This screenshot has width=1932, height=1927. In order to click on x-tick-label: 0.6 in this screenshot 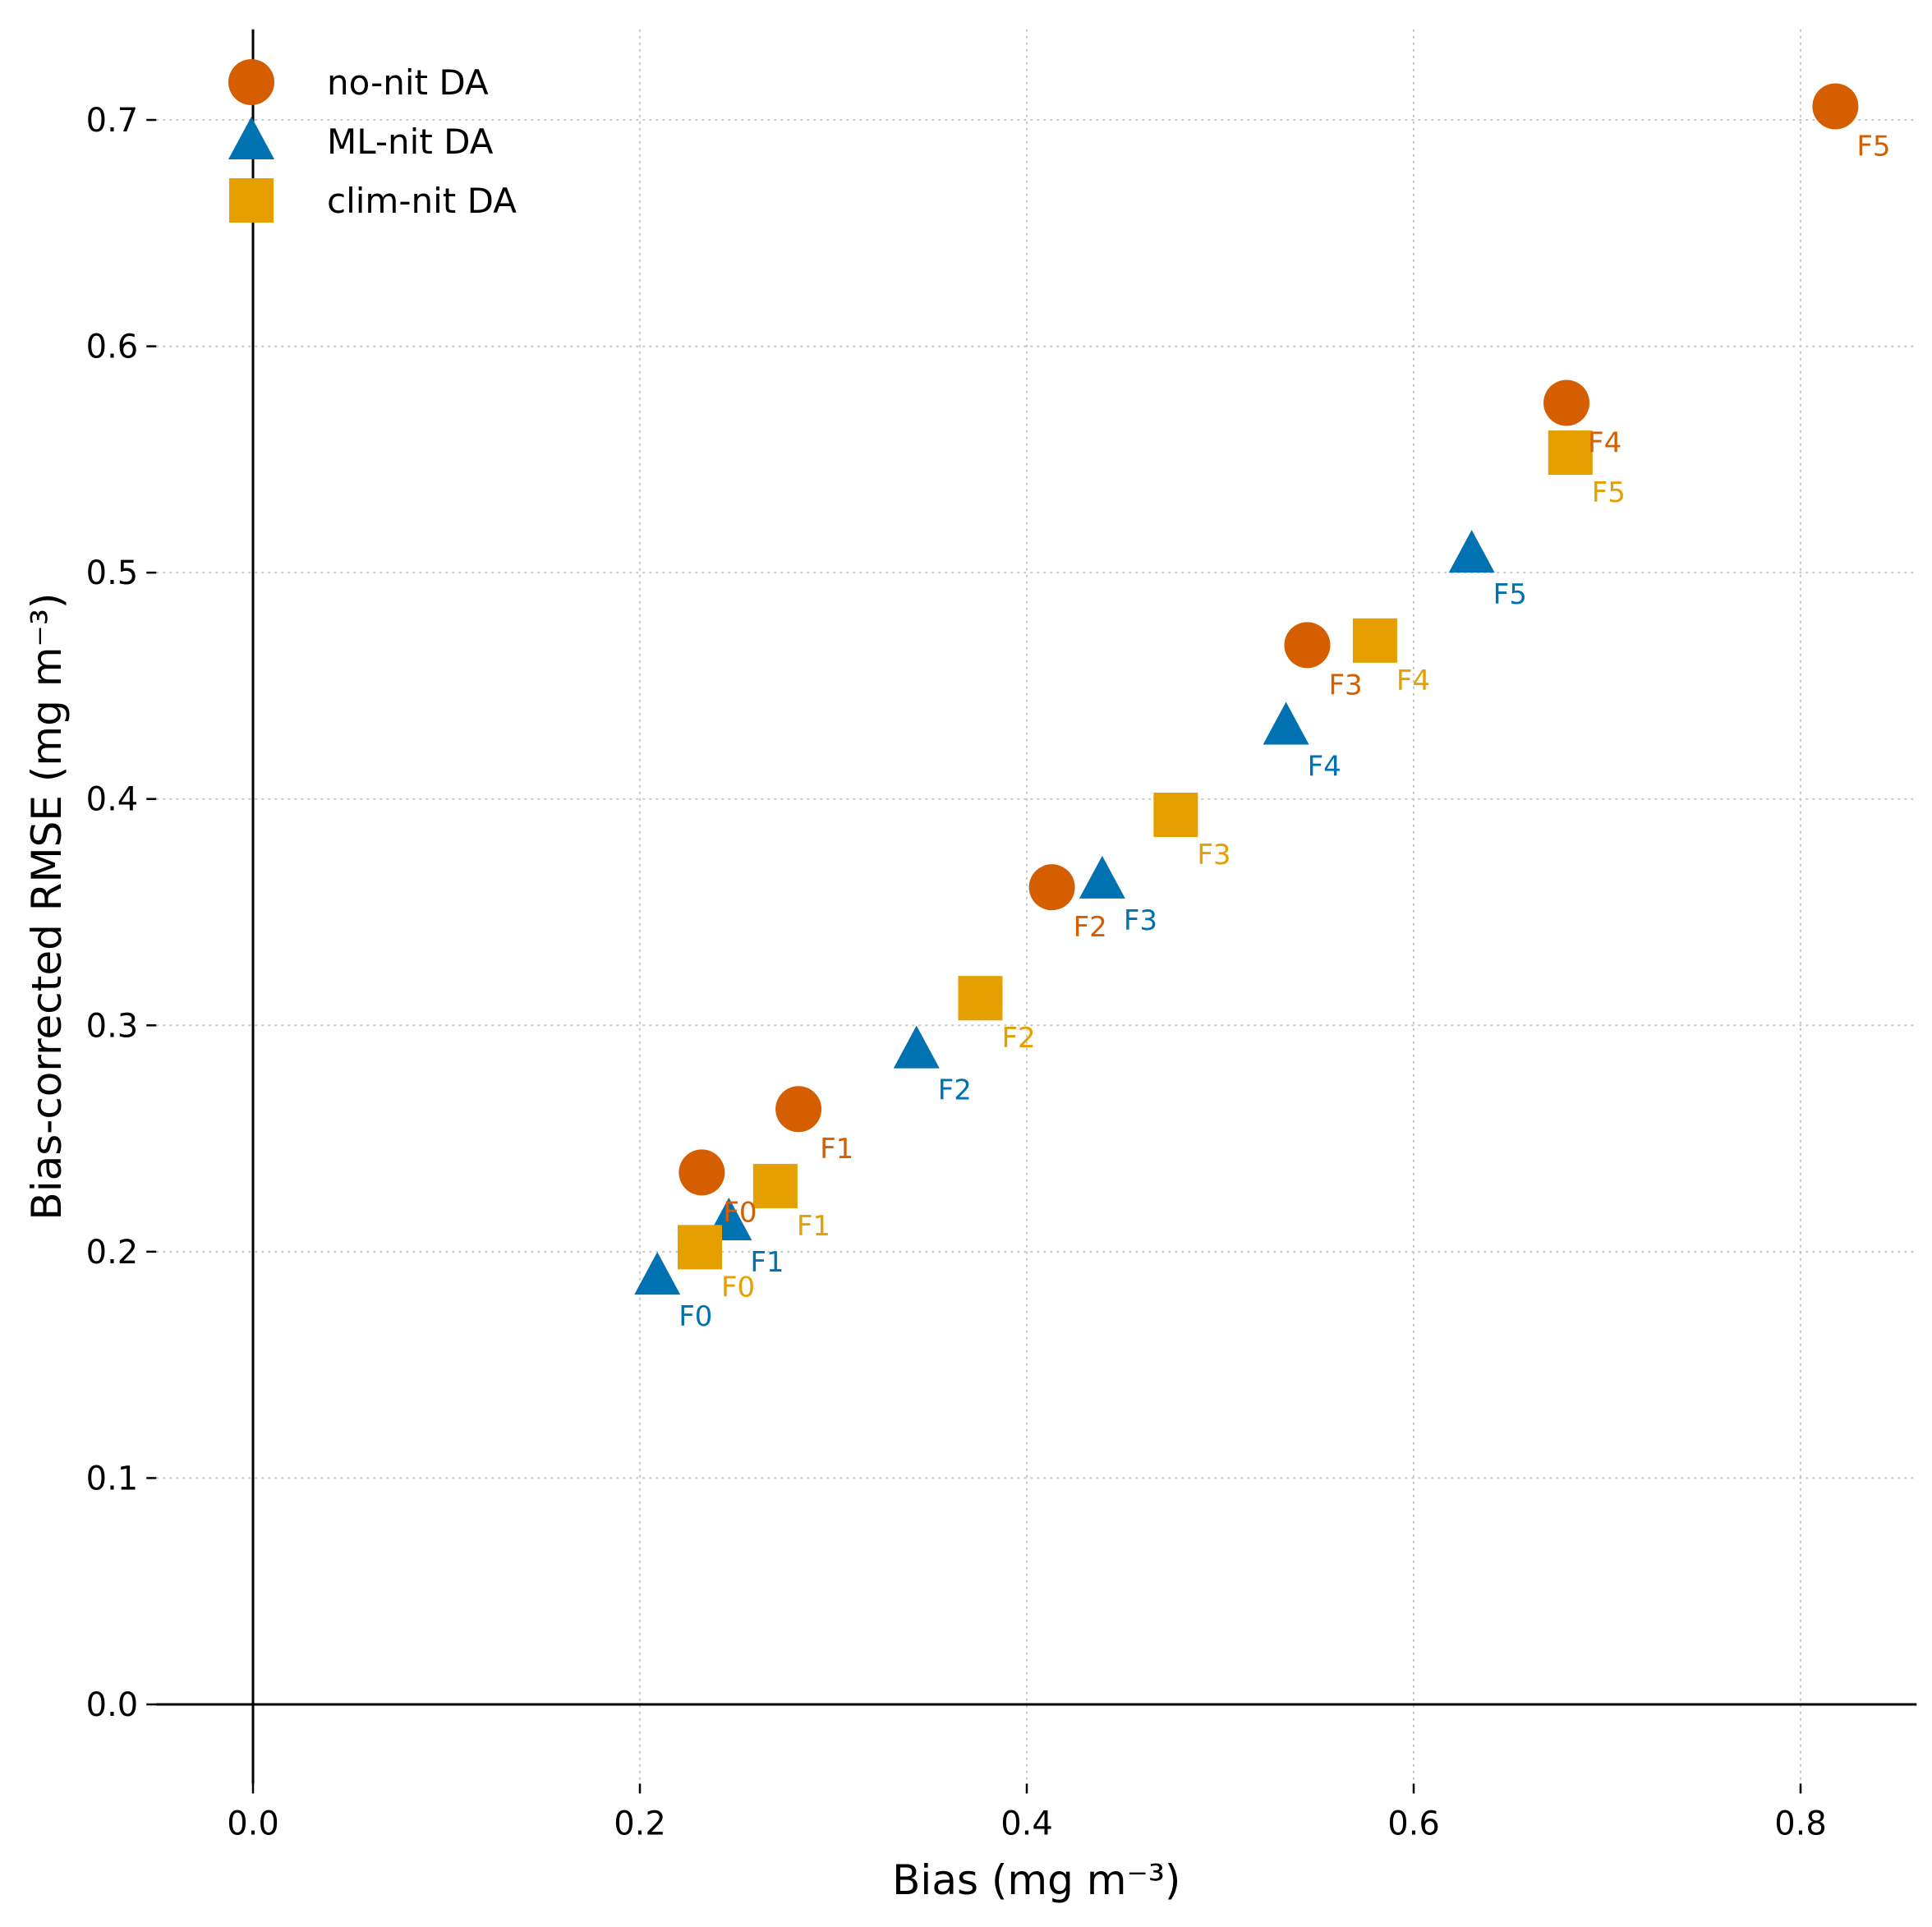, I will do `click(1413, 1823)`.